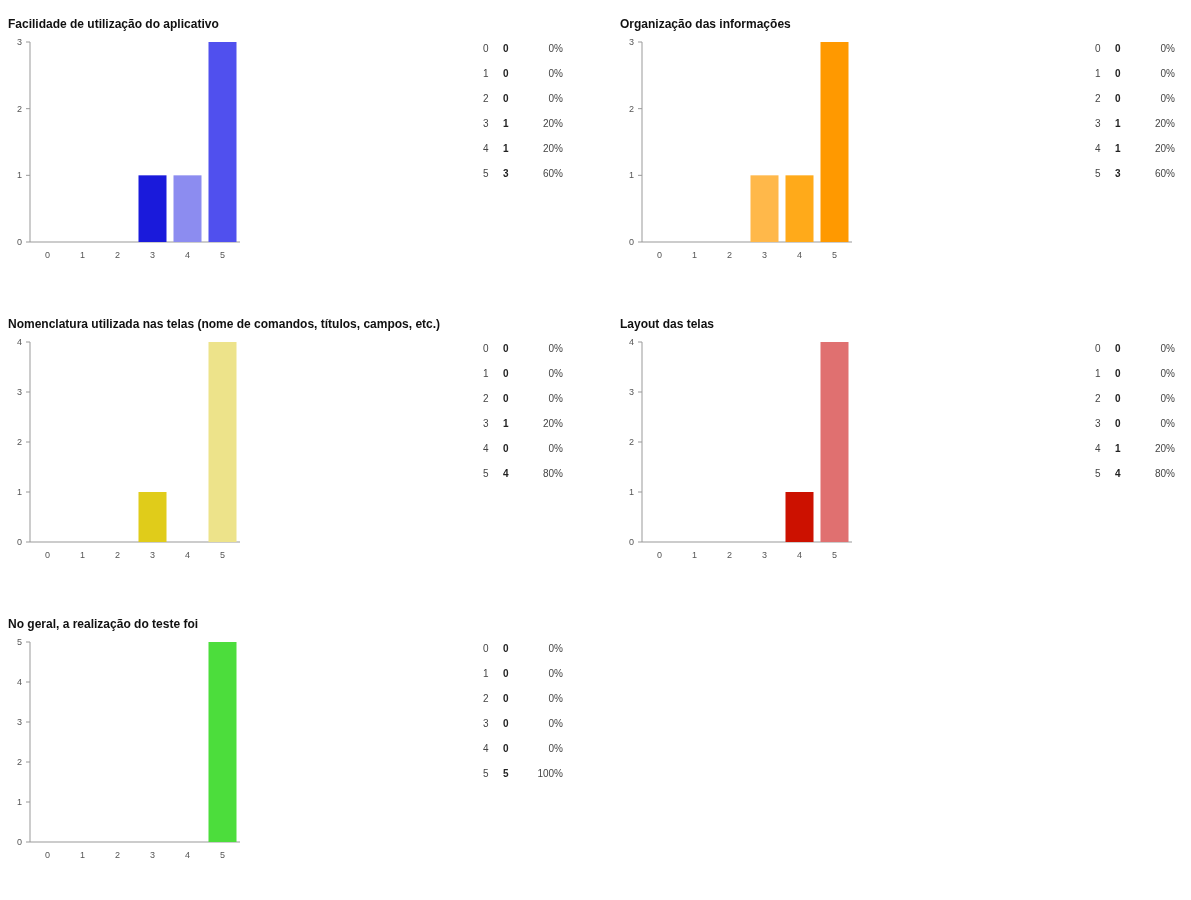  What do you see at coordinates (667, 324) in the screenshot?
I see `chart-title: Layout das telas` at bounding box center [667, 324].